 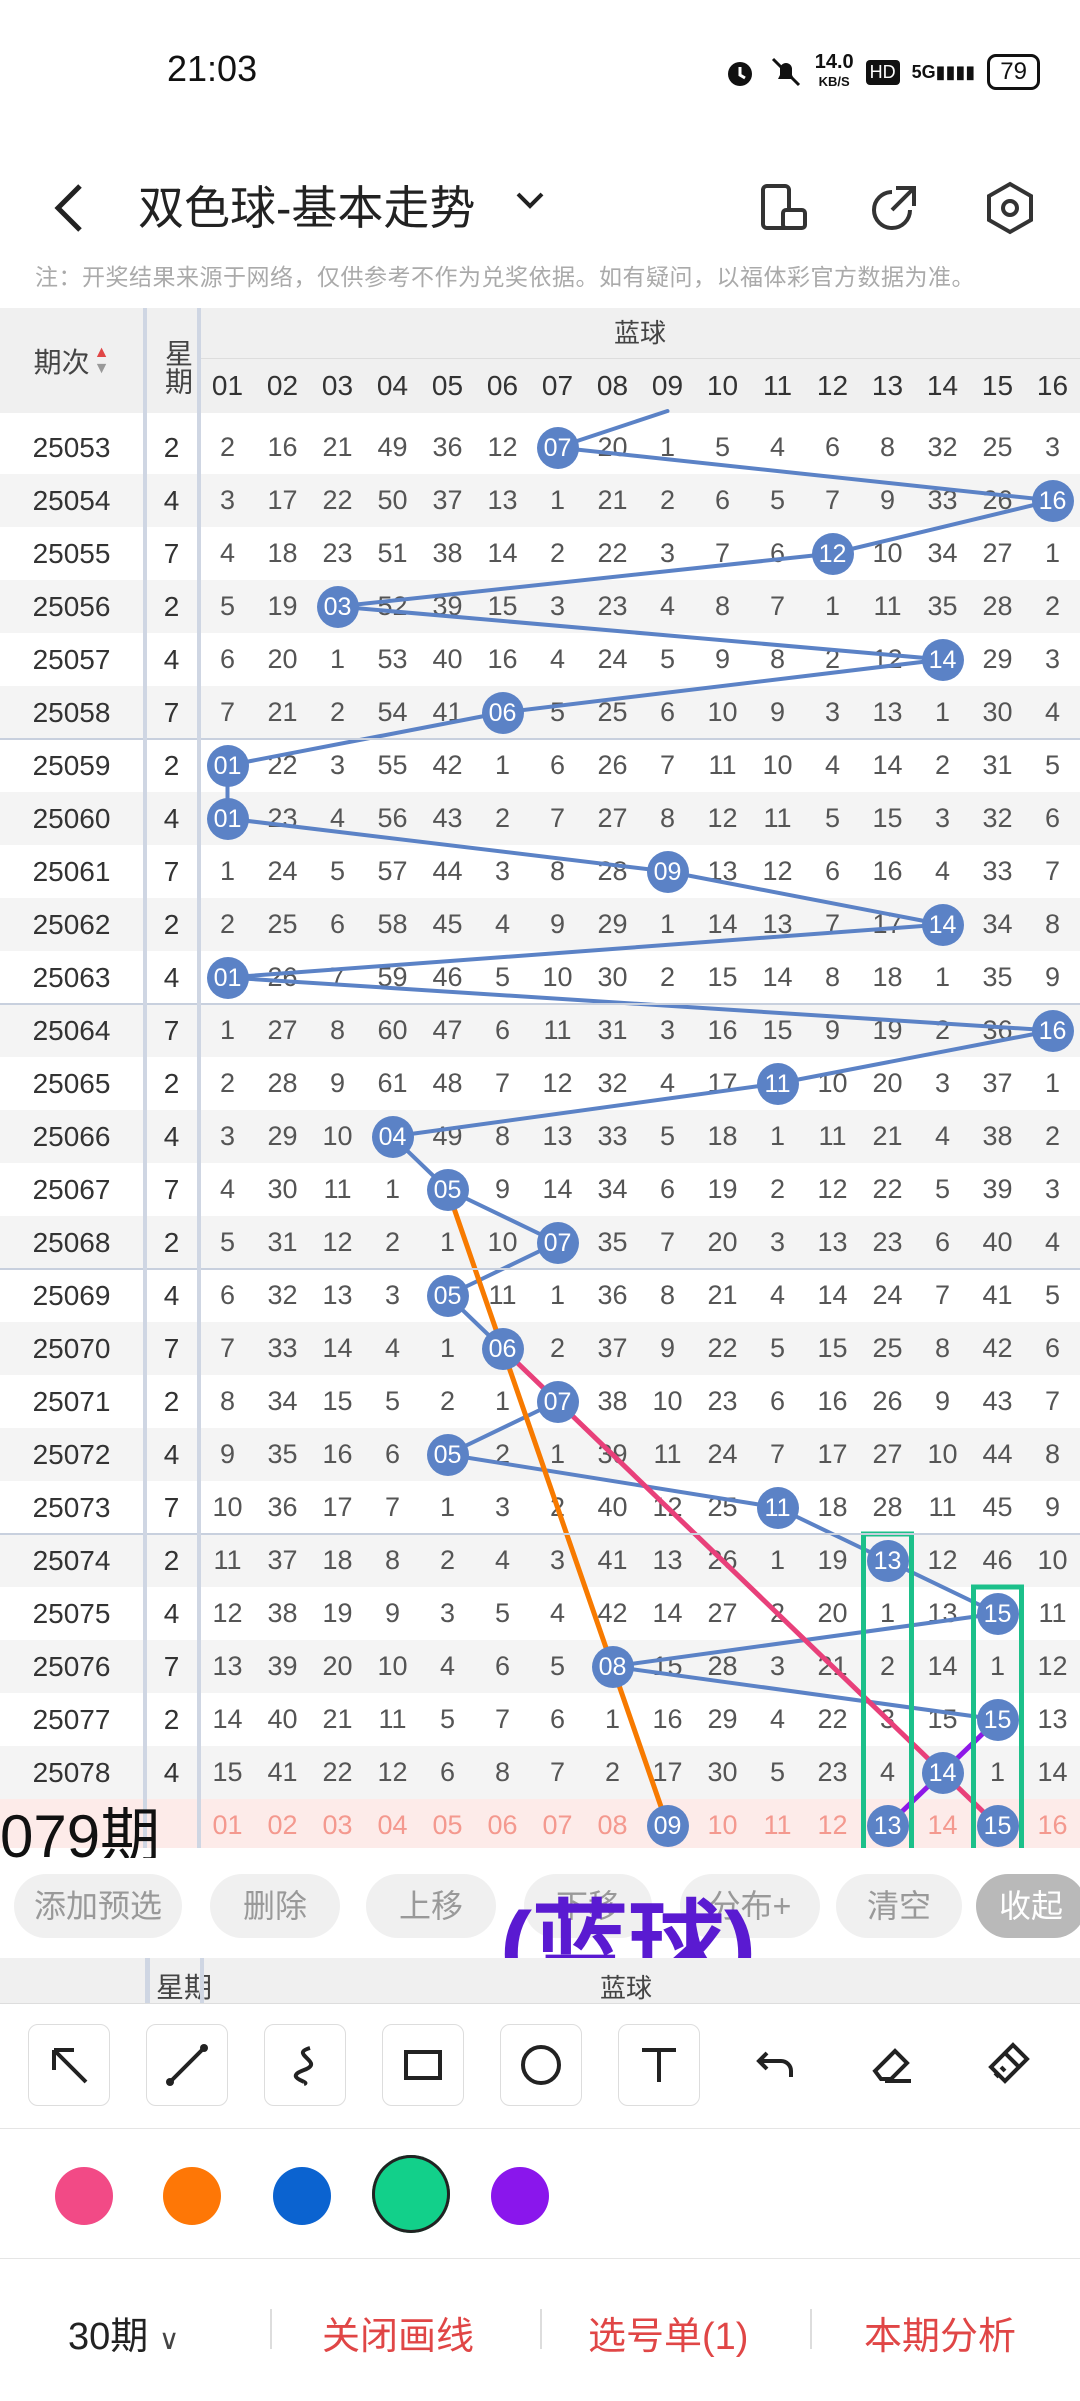 I want to click on settings-icon, so click(x=1010, y=208).